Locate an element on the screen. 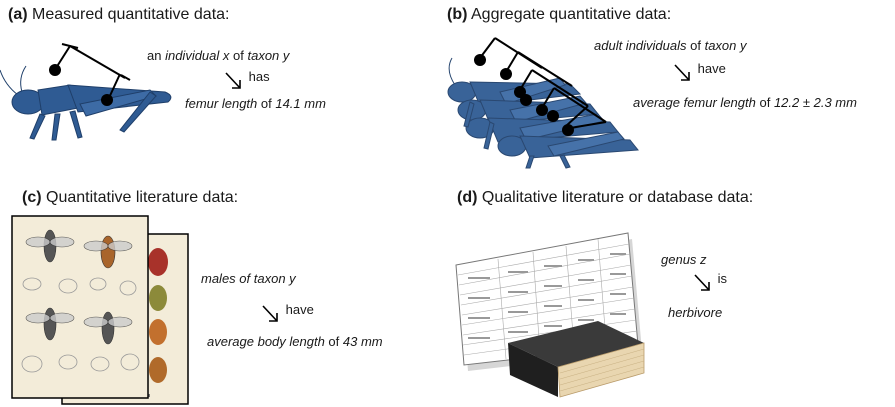  panel-d-subject: genus z is located at coordinates (684, 260).